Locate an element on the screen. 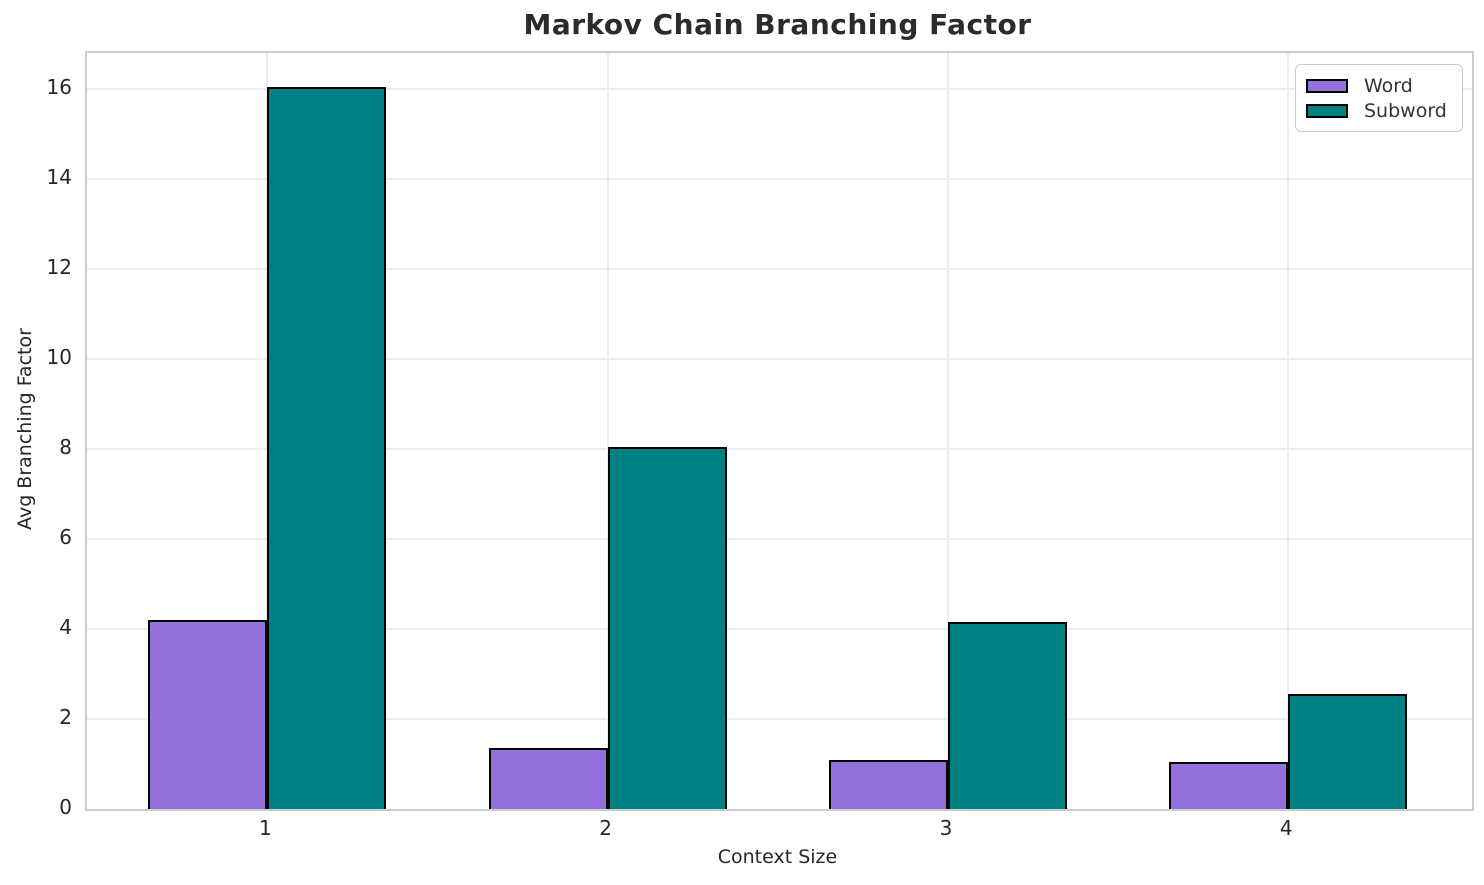 This screenshot has width=1484, height=885. legend-swatch-word is located at coordinates (1327, 85).